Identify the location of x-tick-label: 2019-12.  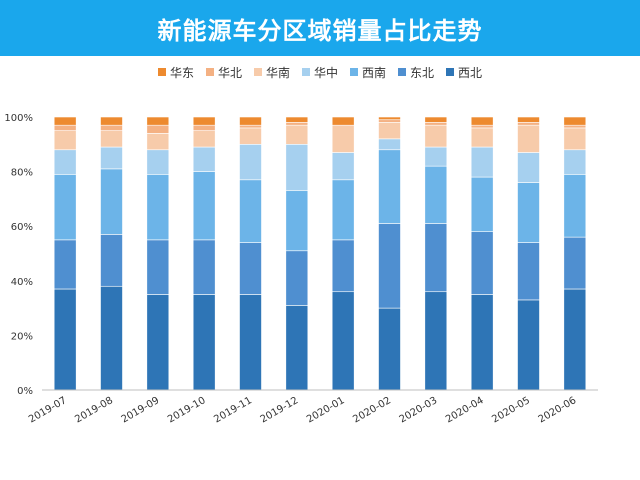
(280, 410).